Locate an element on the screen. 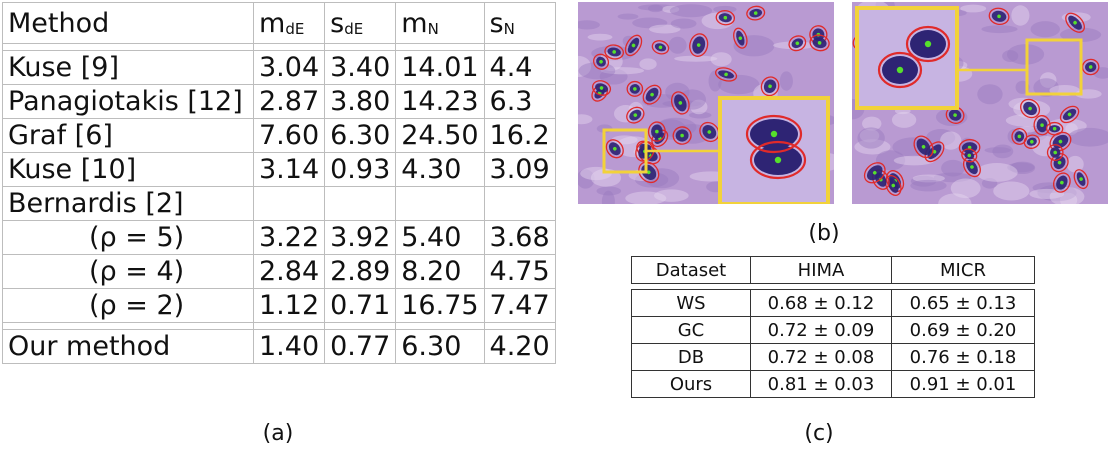 The height and width of the screenshot is (453, 1110). s-de-value: 3.40 is located at coordinates (360, 67).